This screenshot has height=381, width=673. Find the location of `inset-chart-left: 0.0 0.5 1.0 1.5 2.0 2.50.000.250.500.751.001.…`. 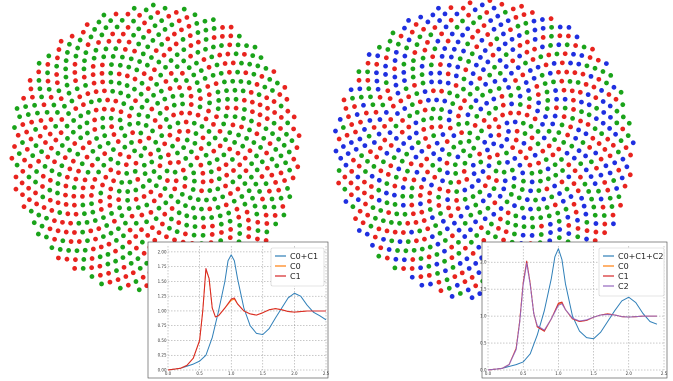

inset-chart-left: 0.0 0.5 1.0 1.5 2.0 2.50.000.250.500.751.001.… is located at coordinates (238, 310).